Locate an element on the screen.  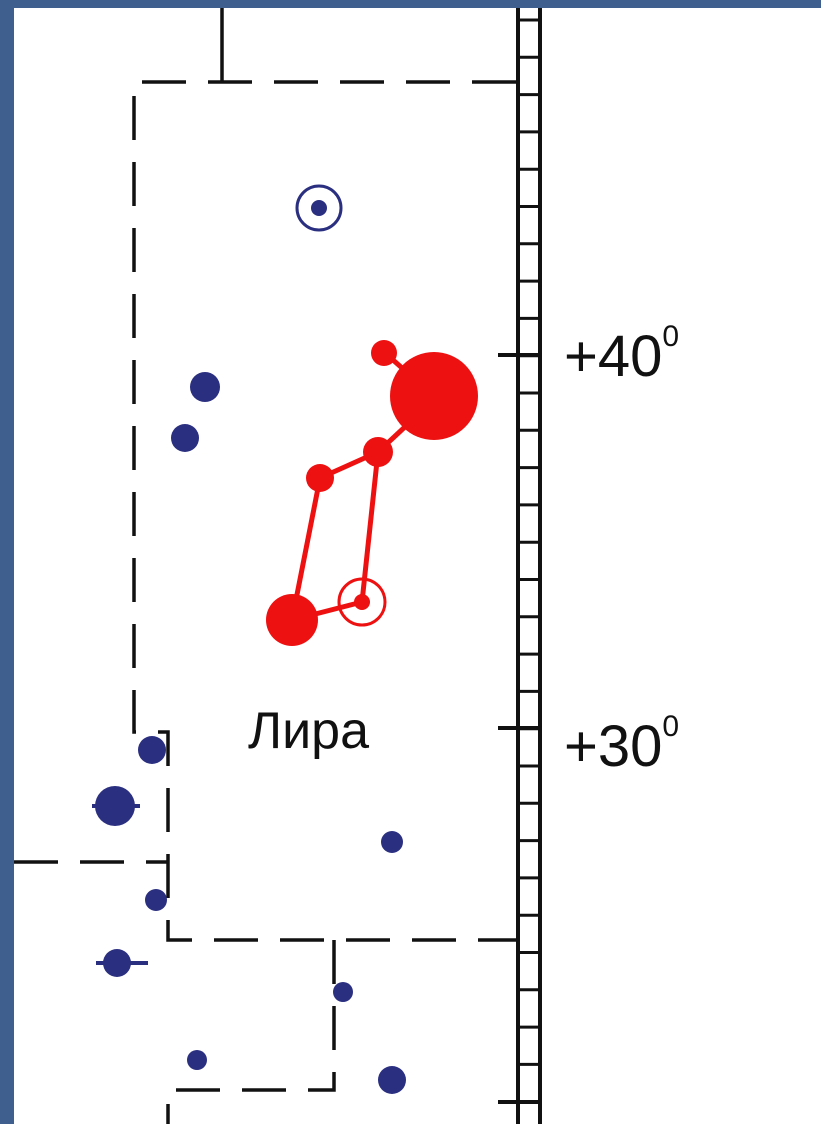
lyra-stars is located at coordinates (372, 493).